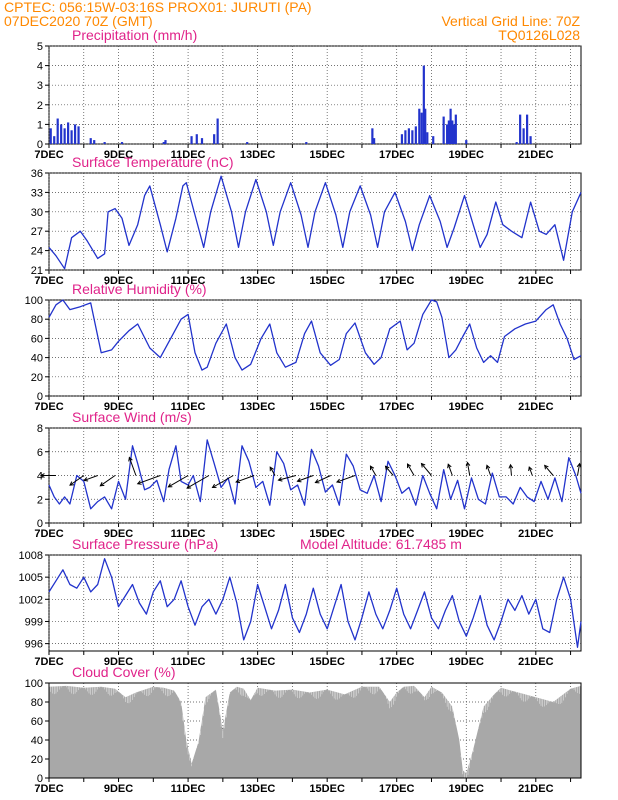 Image resolution: width=618 pixels, height=800 pixels. Describe the element at coordinates (536, 662) in the screenshot. I see `xtick-label-pressure: 21DEC` at that location.